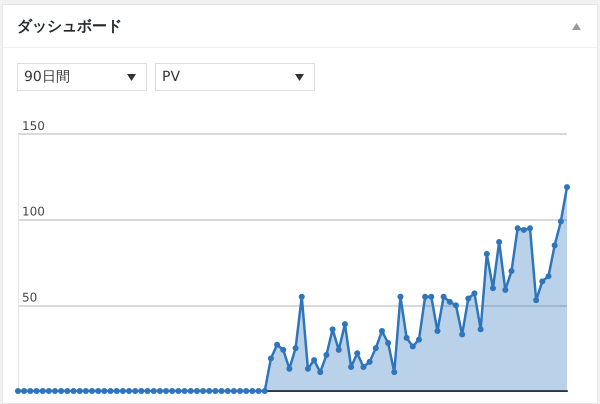 This screenshot has height=404, width=600. Describe the element at coordinates (47, 77) in the screenshot. I see `text: 90日間` at that location.